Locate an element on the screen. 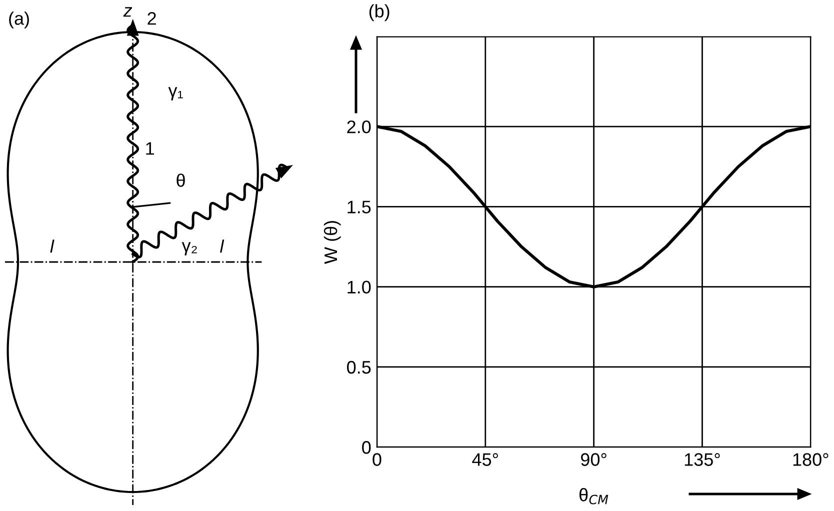 The height and width of the screenshot is (511, 834). text: γ₁ is located at coordinates (175, 93).